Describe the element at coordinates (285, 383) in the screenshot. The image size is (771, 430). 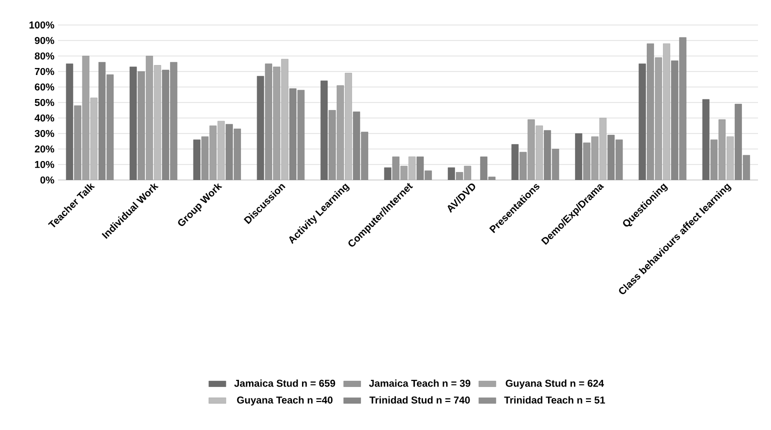
I see `legend-label: Jamaica Stud n = 659` at that location.